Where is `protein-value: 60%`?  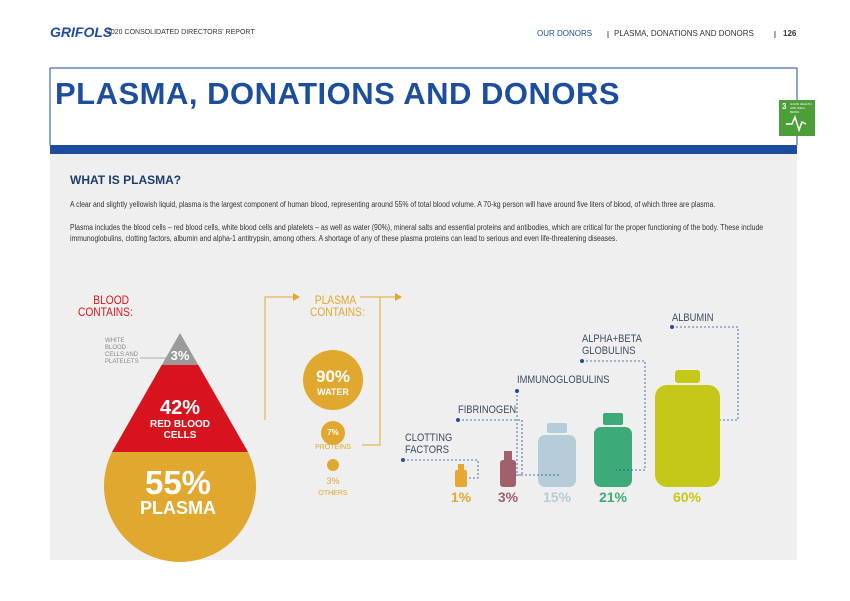
protein-value: 60% is located at coordinates (687, 497).